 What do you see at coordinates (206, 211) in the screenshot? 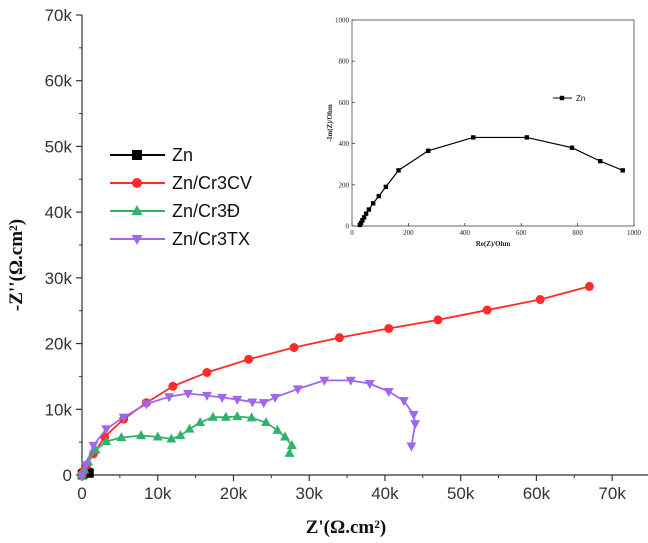
I see `legend-entry: Zn/Cr3Đ` at bounding box center [206, 211].